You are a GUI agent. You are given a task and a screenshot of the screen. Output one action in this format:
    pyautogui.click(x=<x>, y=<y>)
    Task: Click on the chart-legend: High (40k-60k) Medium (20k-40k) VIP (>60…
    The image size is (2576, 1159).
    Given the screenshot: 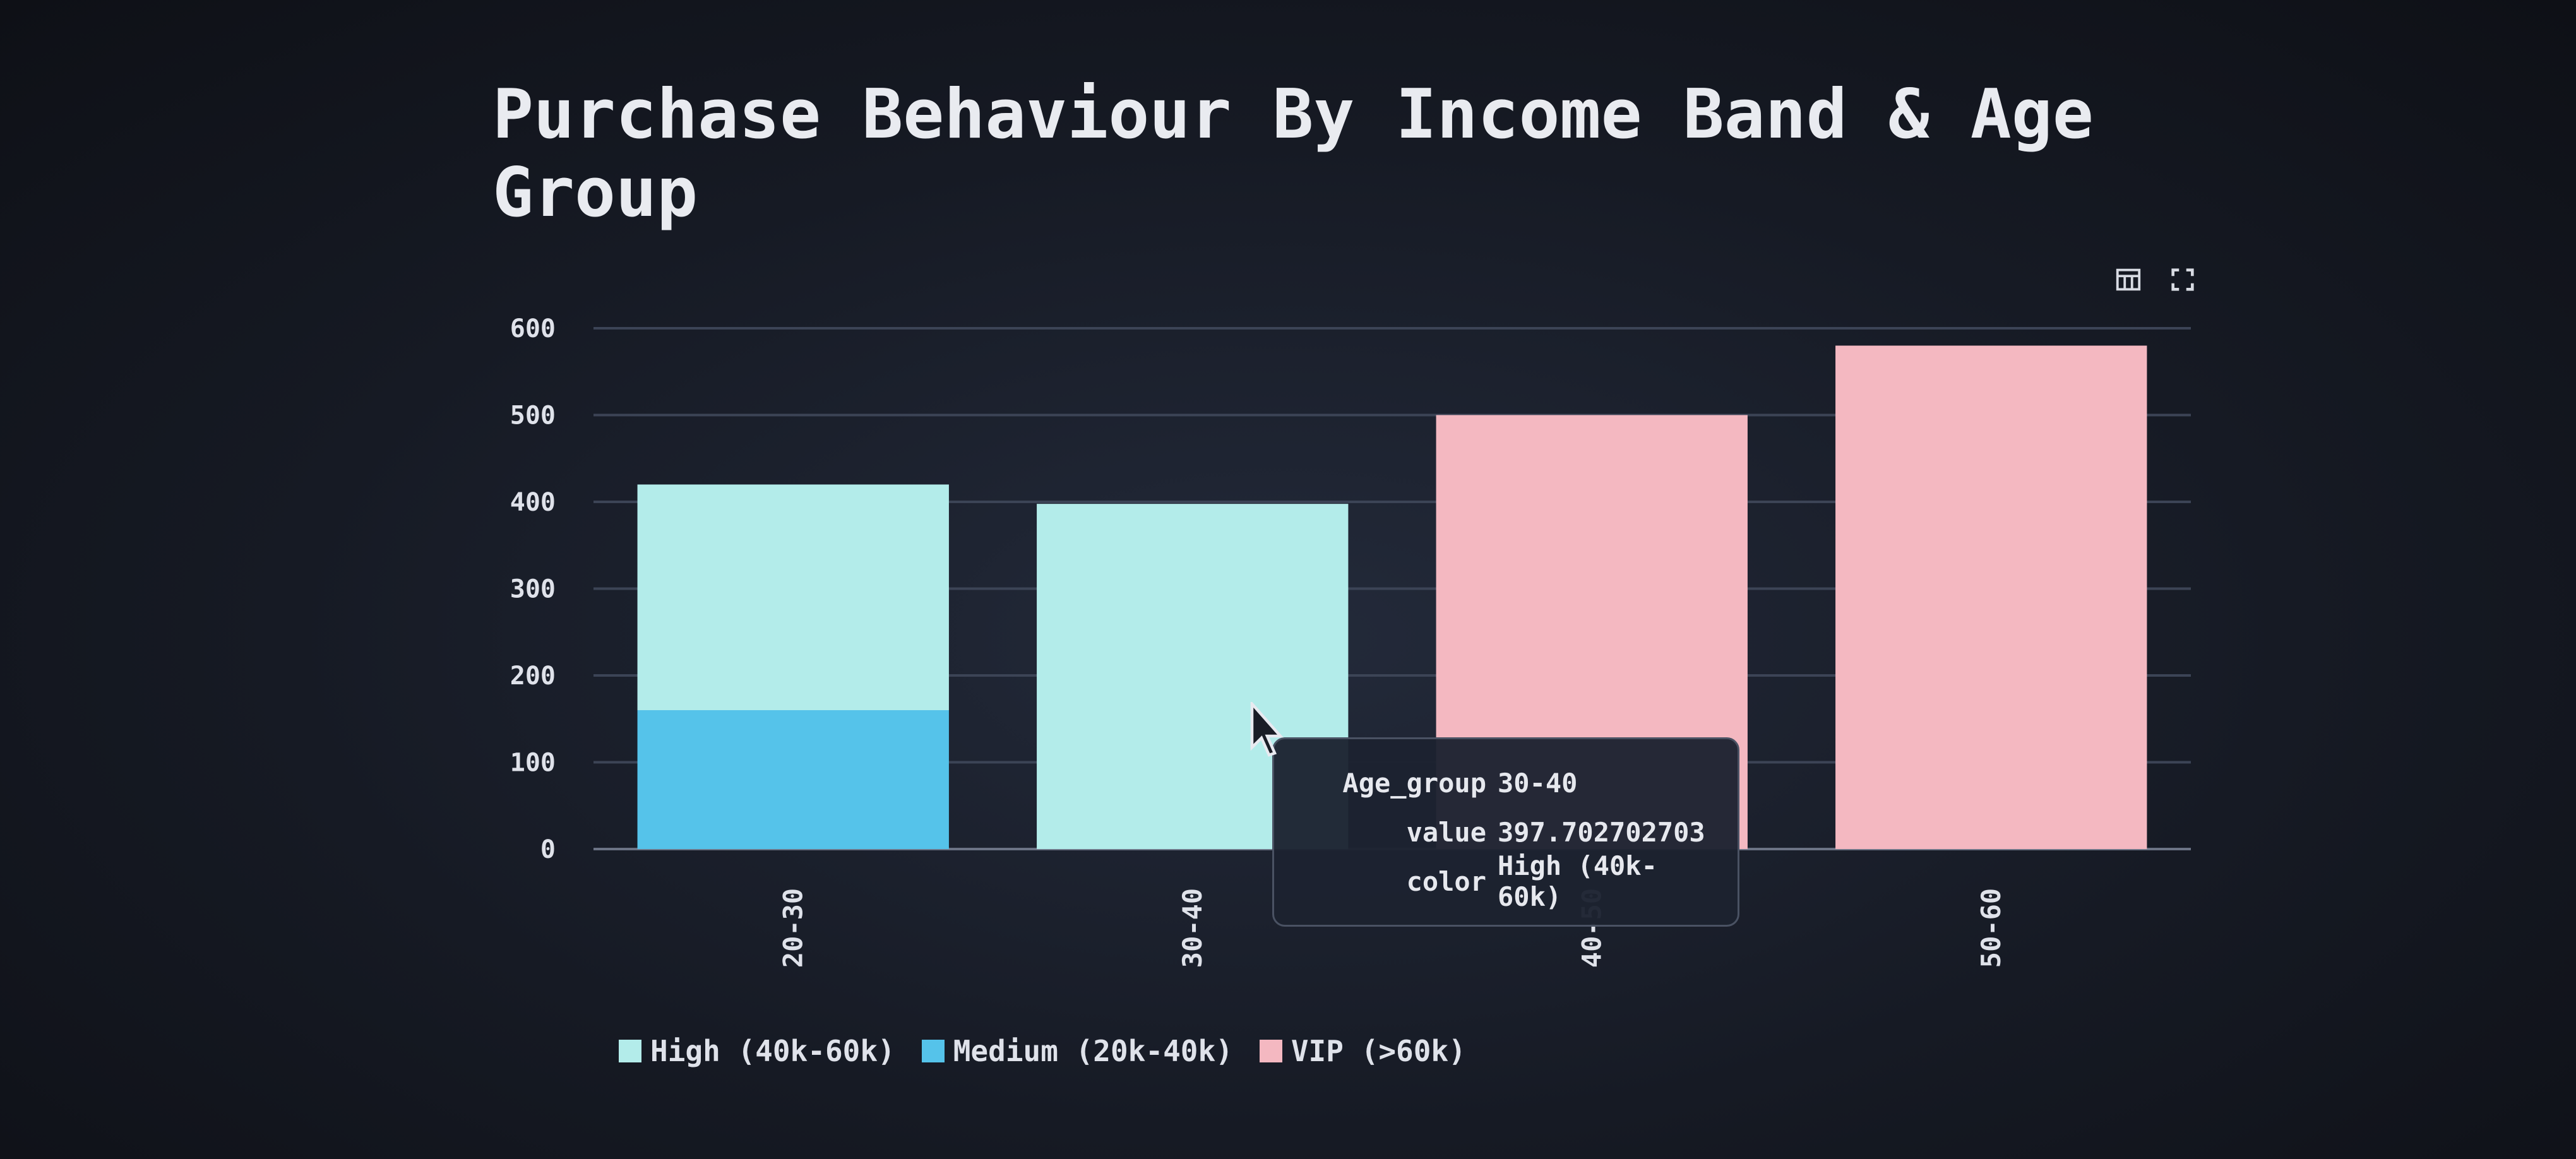 What is the action you would take?
    pyautogui.click(x=1042, y=1051)
    